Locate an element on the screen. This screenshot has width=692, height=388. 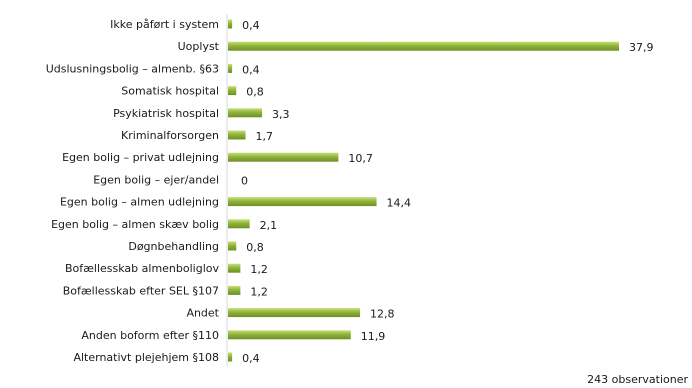
observations-note: 243 observationer is located at coordinates (637, 379).